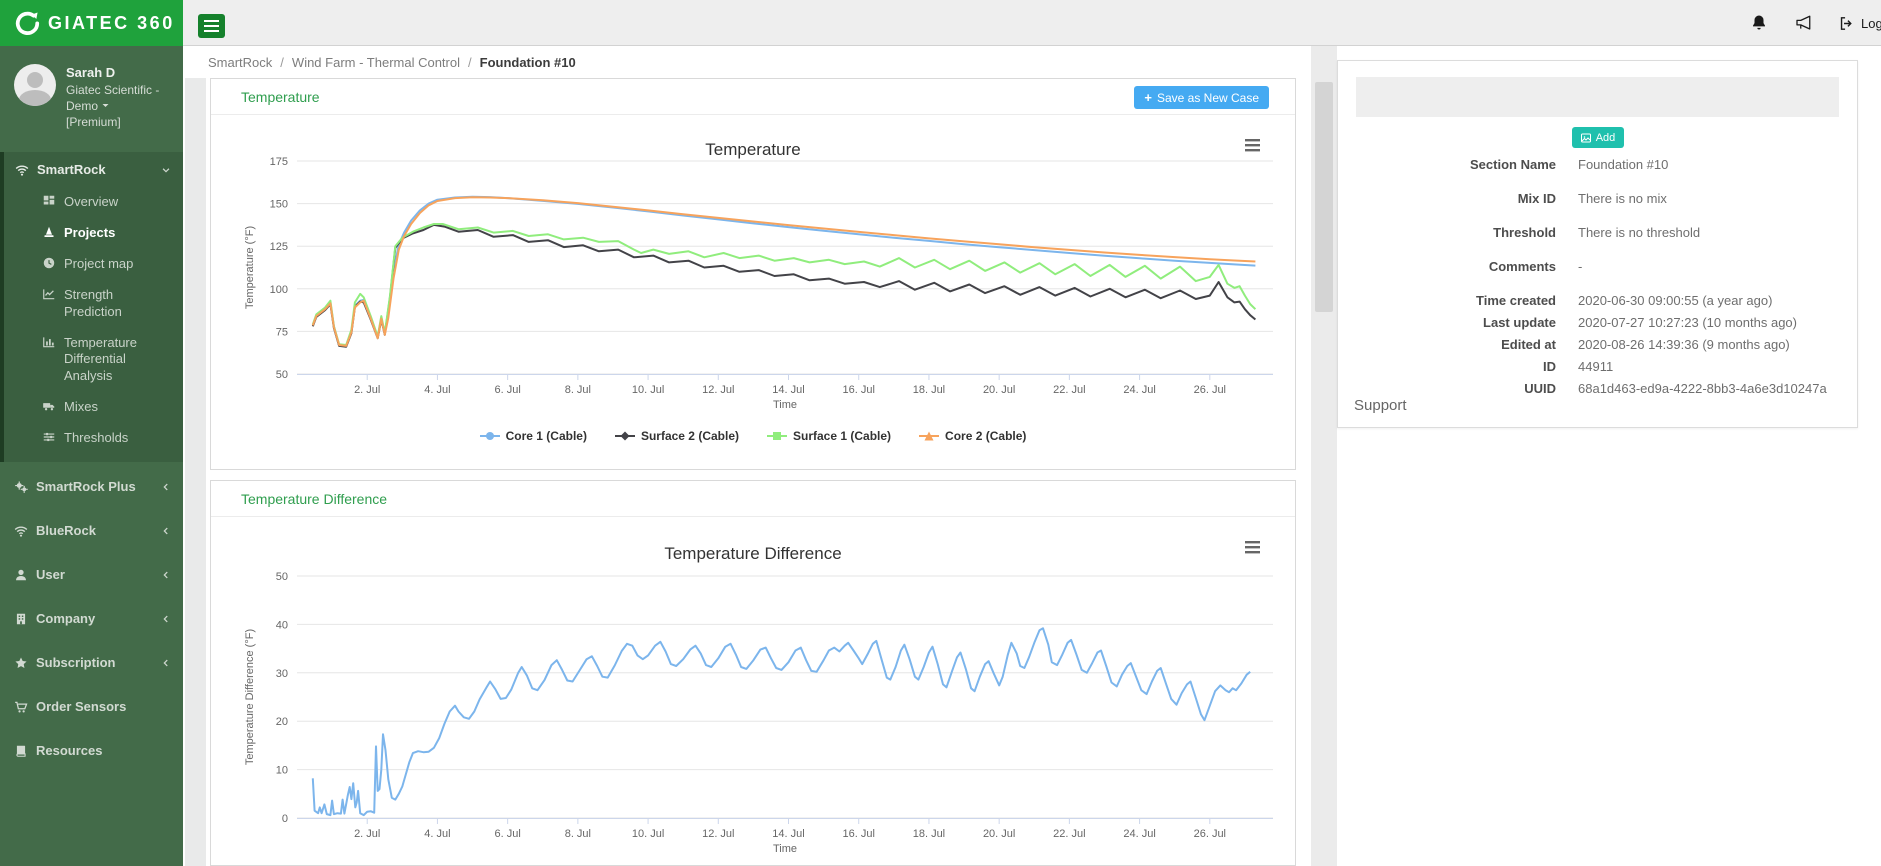  What do you see at coordinates (91, 706) in the screenshot?
I see `sidebar-item-order-sensors: Order Sensors` at bounding box center [91, 706].